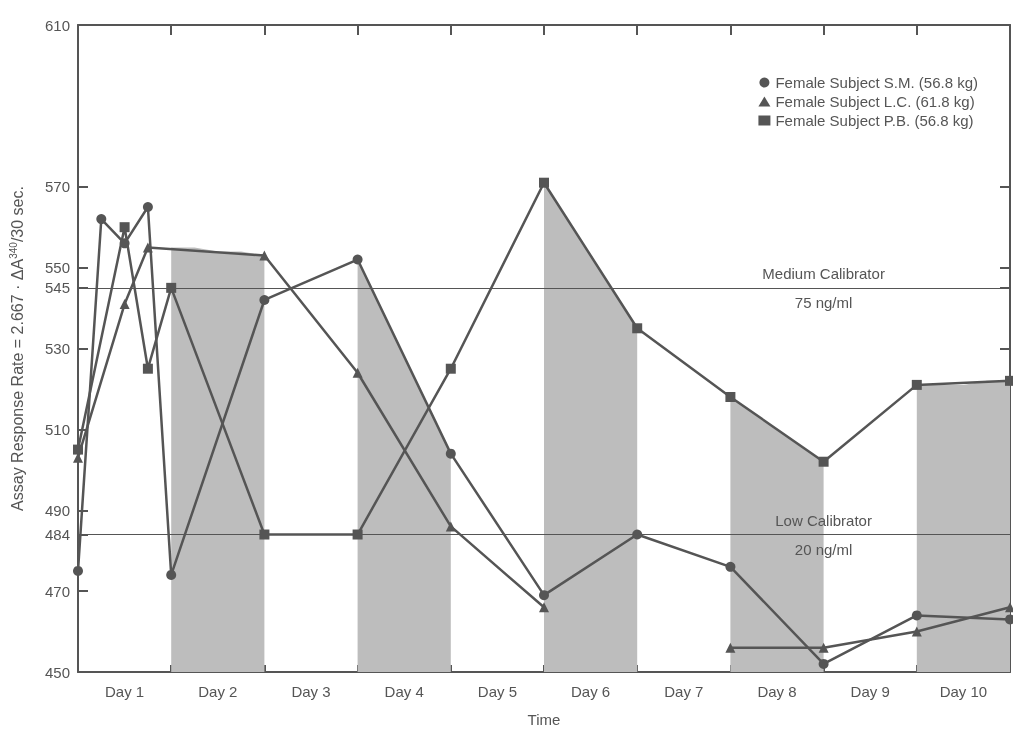 The height and width of the screenshot is (733, 1013). I want to click on x-tick-label: Day 1, so click(125, 691).